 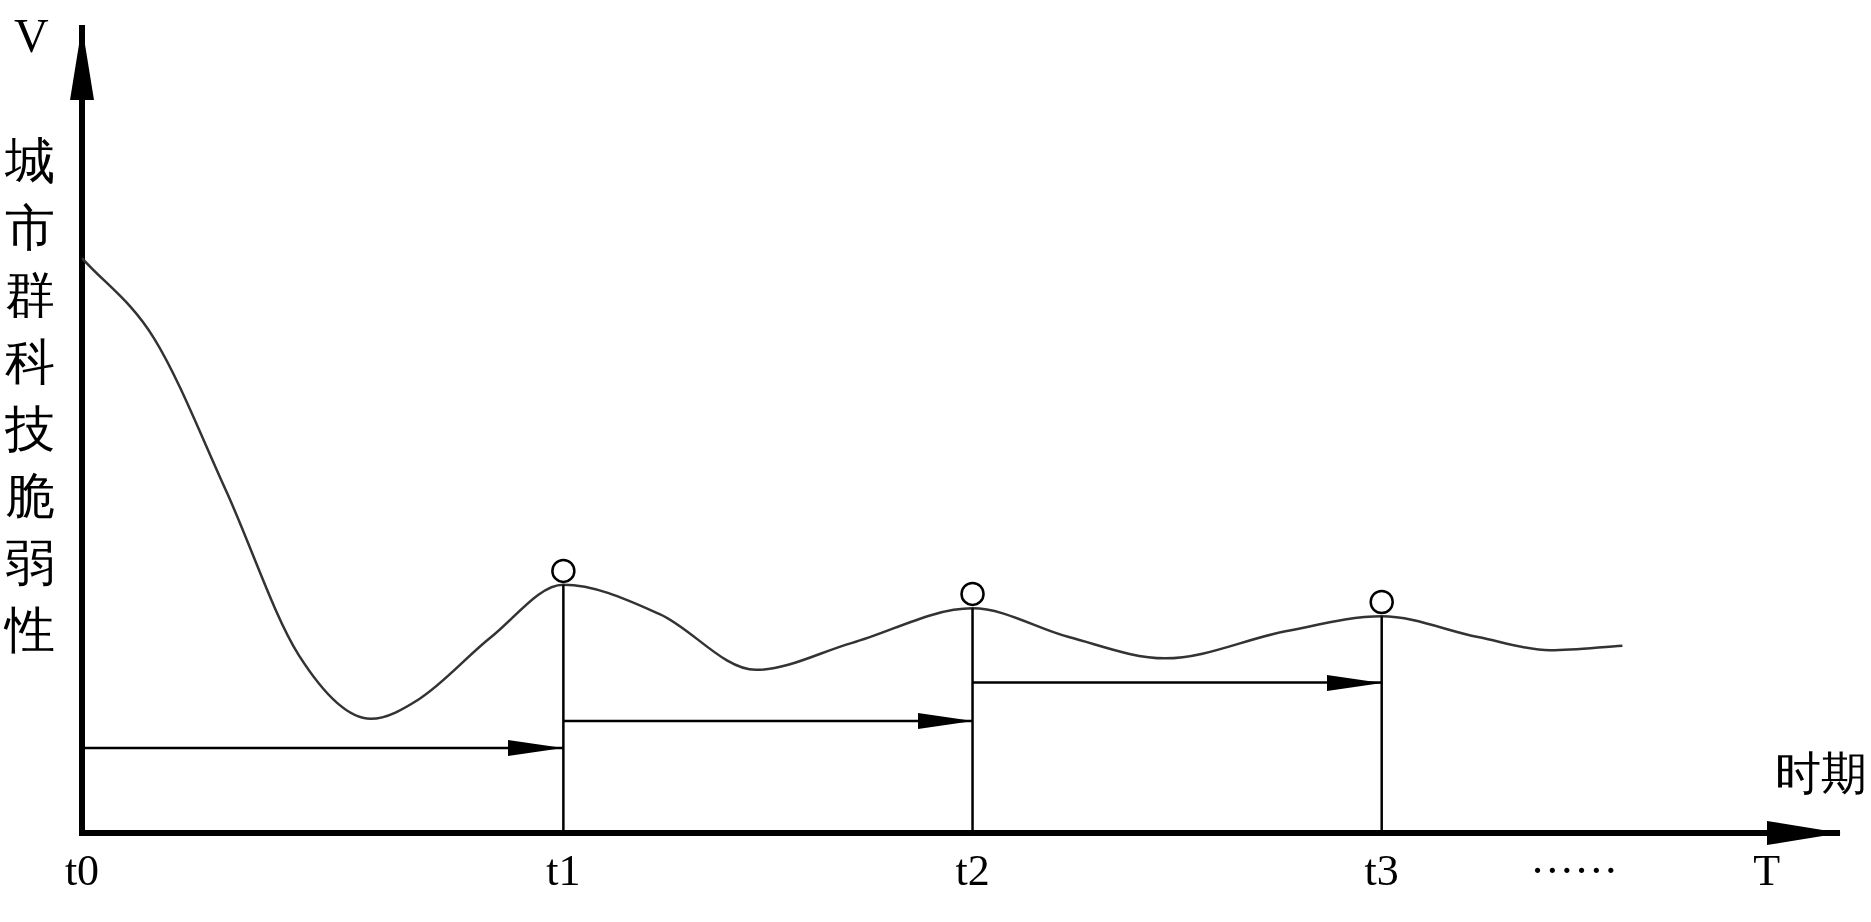 I want to click on x-tick-label: t1, so click(x=563, y=871).